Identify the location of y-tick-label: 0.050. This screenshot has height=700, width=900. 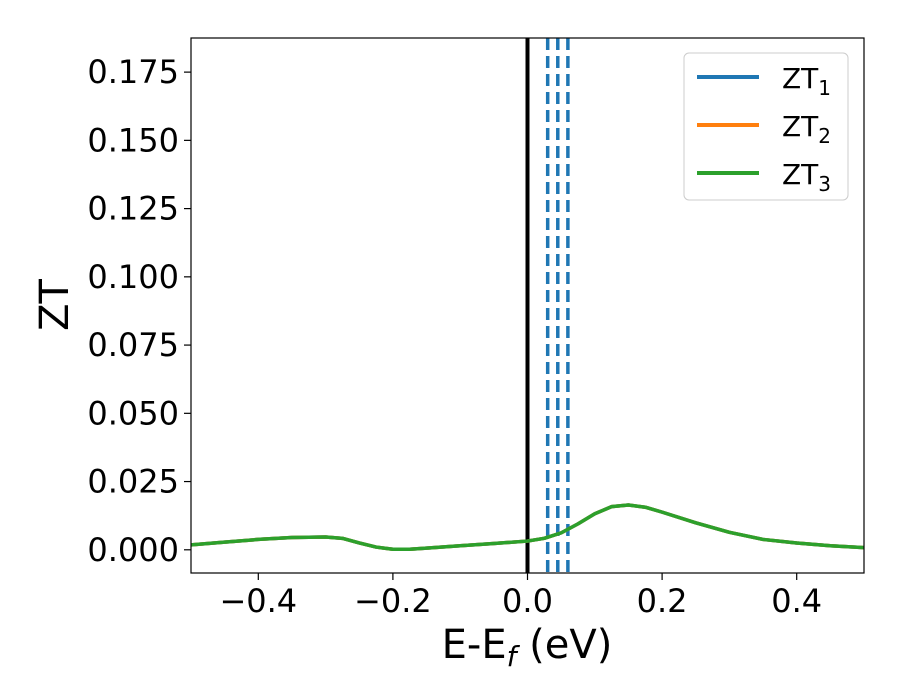
(133, 413).